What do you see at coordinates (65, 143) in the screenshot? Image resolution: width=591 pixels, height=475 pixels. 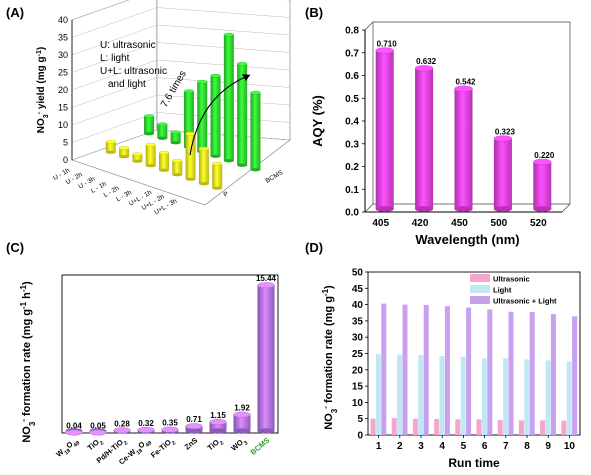 I see `a-ytick-label: 5` at bounding box center [65, 143].